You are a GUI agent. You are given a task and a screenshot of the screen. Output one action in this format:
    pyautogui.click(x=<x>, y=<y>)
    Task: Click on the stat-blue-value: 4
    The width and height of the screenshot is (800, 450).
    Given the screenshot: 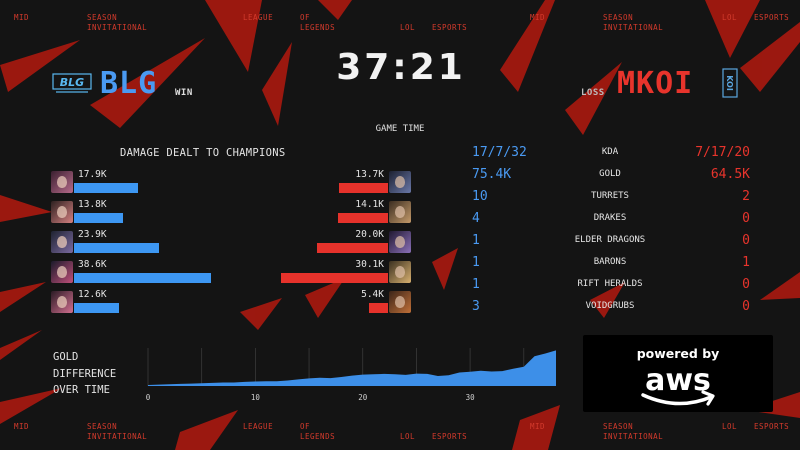 What is the action you would take?
    pyautogui.click(x=476, y=218)
    